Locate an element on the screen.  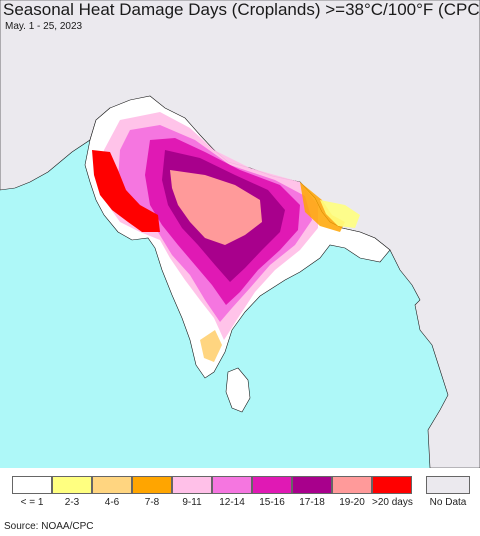
legend-label: 12-14 is located at coordinates (232, 502).